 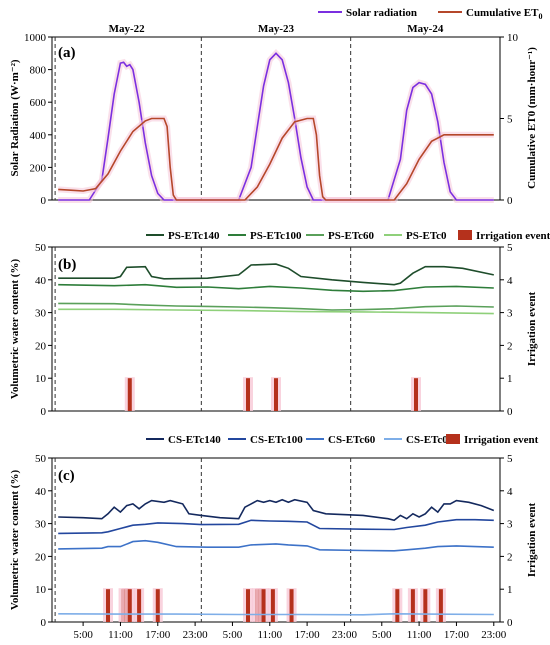 I want to click on y-tick-label-right: 10, so click(x=513, y=38).